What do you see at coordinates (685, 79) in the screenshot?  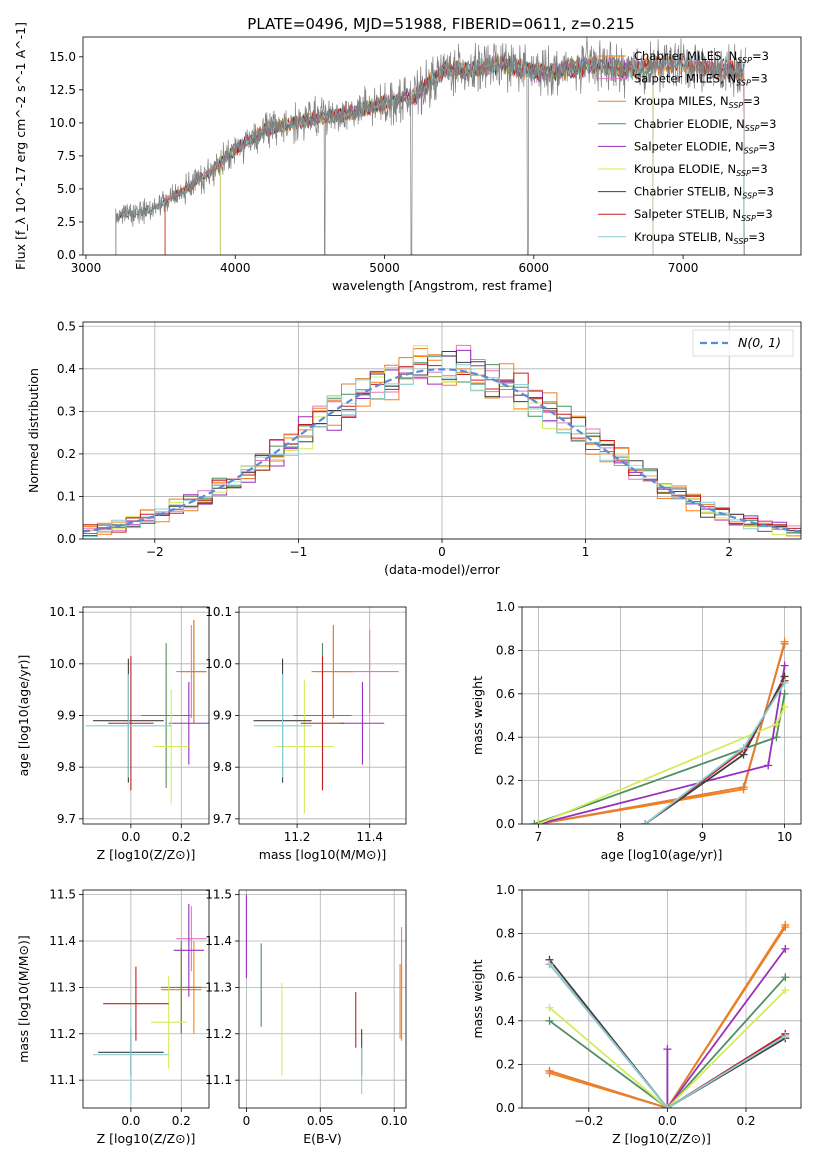 I see `legend-text: Salpeter MILES, N` at bounding box center [685, 79].